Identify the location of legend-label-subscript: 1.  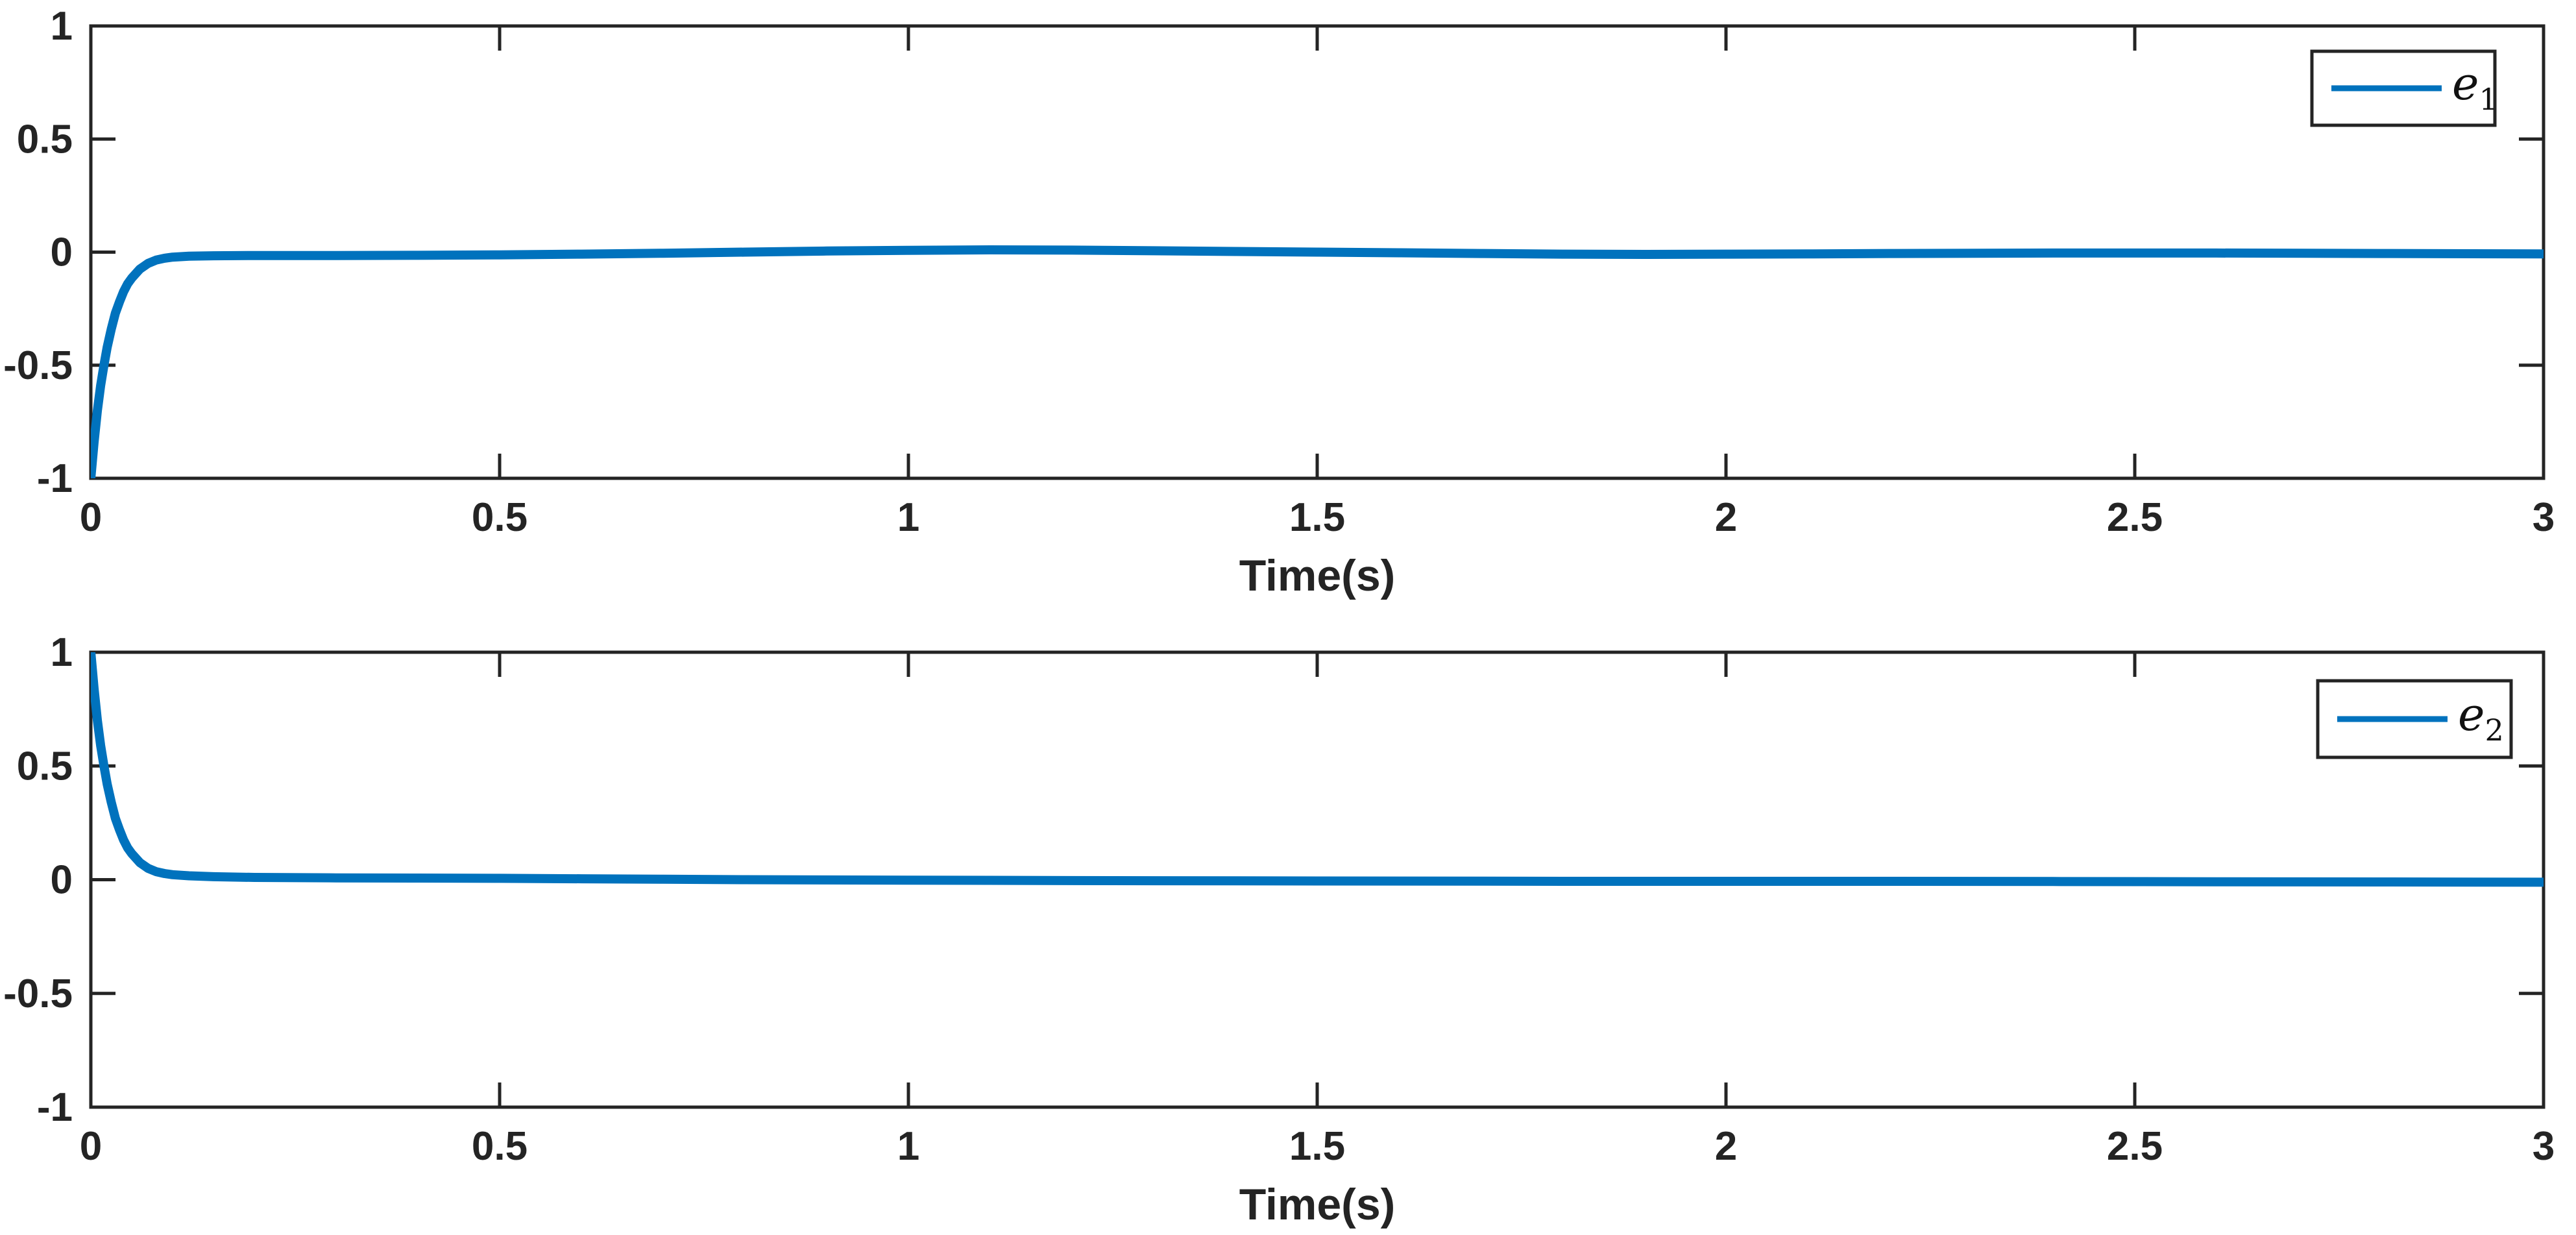
(2488, 99).